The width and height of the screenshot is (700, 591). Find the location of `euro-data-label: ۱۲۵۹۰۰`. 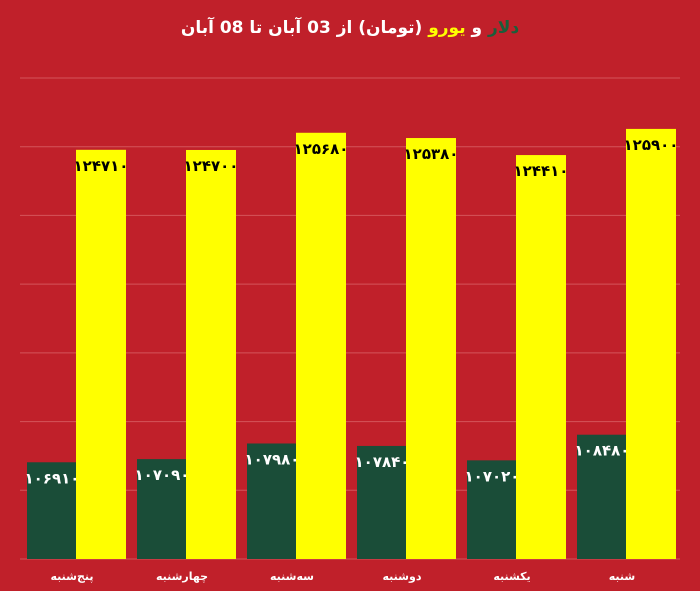

euro-data-label: ۱۲۵۹۰۰ is located at coordinates (651, 145).